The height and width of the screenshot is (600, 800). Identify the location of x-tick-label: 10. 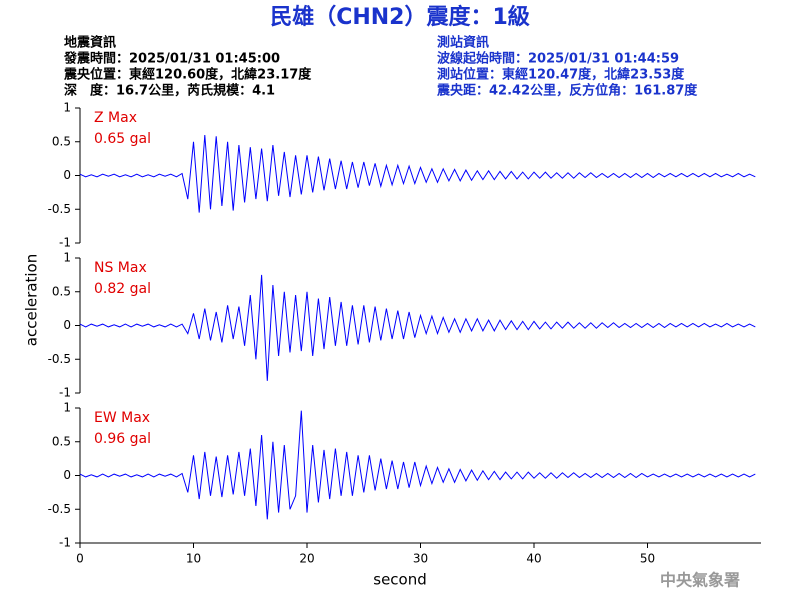
(193, 559).